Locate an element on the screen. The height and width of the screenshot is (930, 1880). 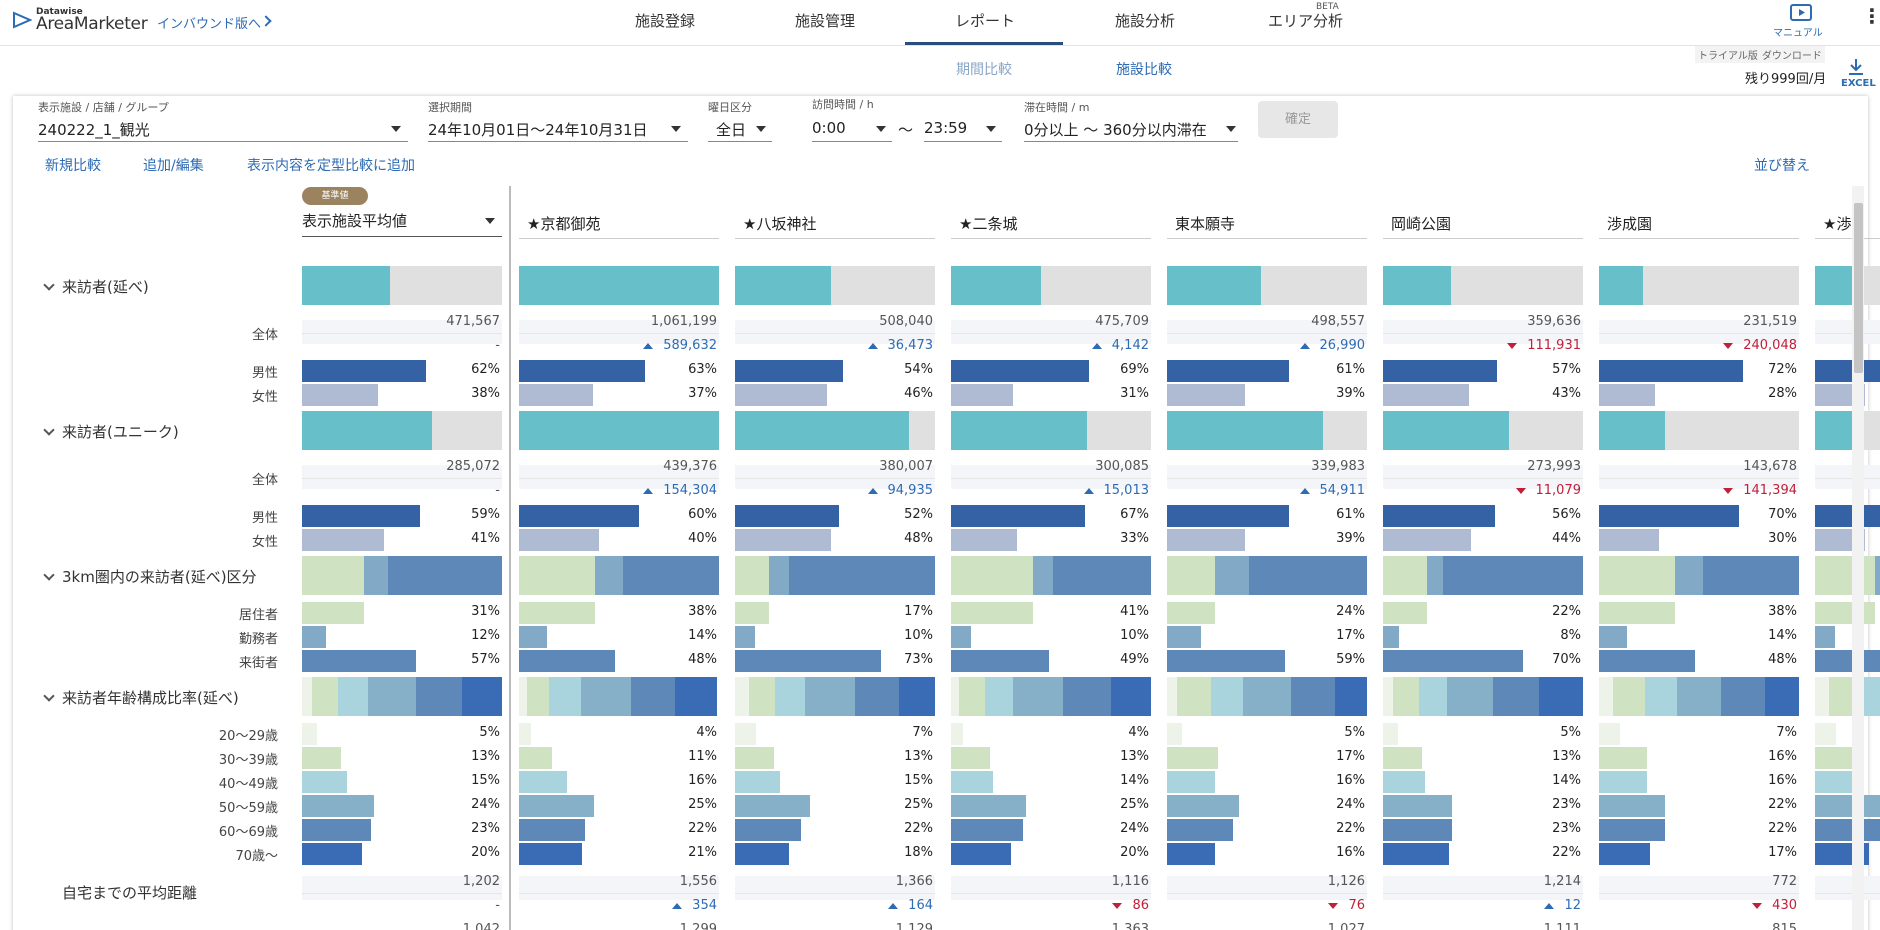
age-percent: 23% is located at coordinates (1566, 804).